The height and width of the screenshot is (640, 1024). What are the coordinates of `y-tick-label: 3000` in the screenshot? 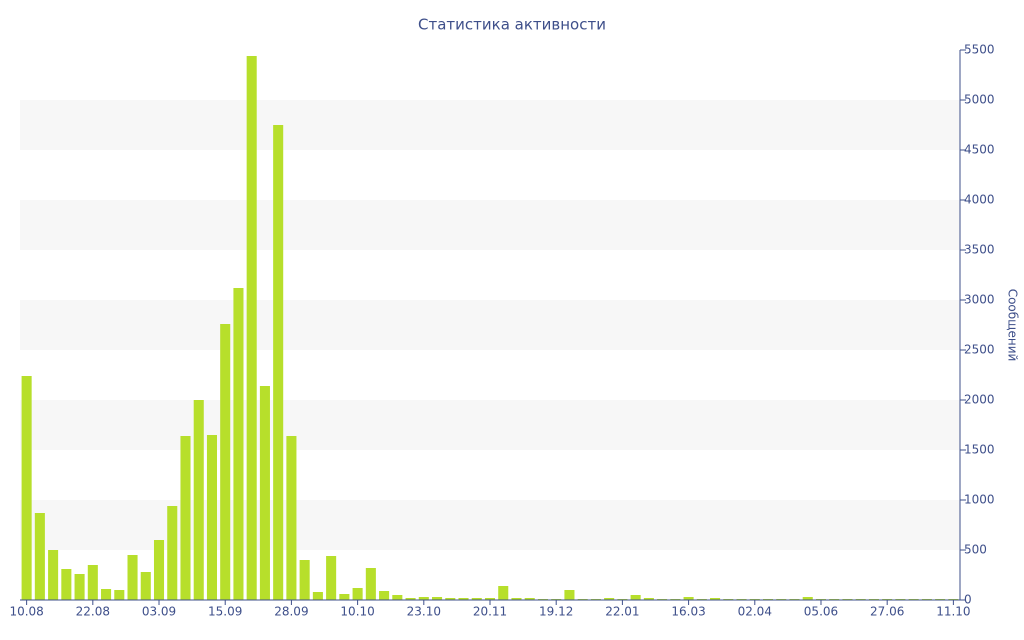 It's located at (979, 300).